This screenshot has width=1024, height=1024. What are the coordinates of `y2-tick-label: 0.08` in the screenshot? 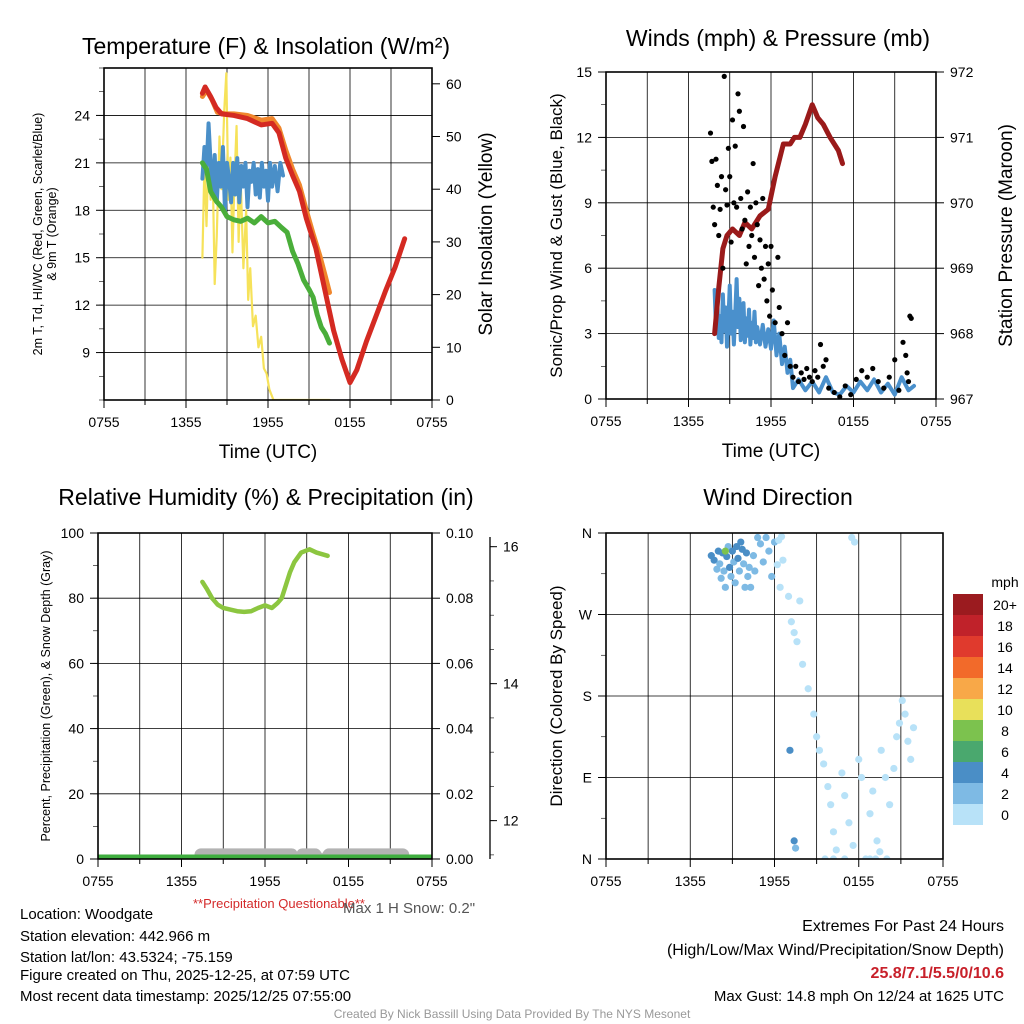 It's located at (459, 598).